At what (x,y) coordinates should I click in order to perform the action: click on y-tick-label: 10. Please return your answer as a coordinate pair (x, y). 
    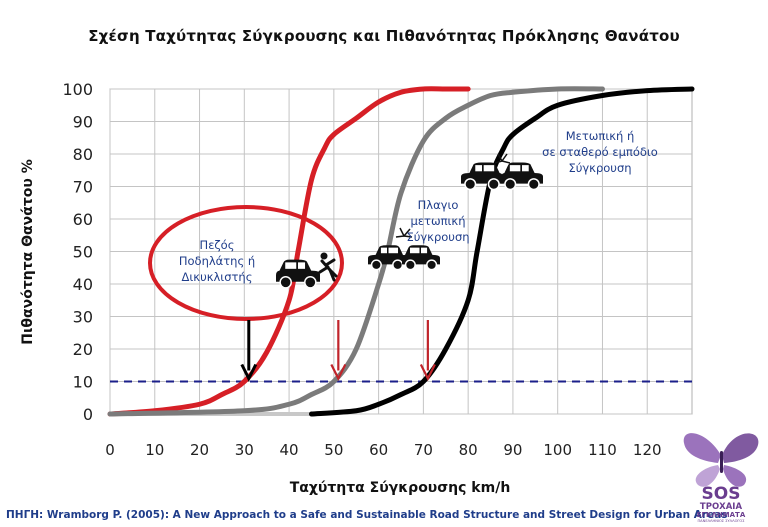
    Looking at the image, I should click on (83, 382).